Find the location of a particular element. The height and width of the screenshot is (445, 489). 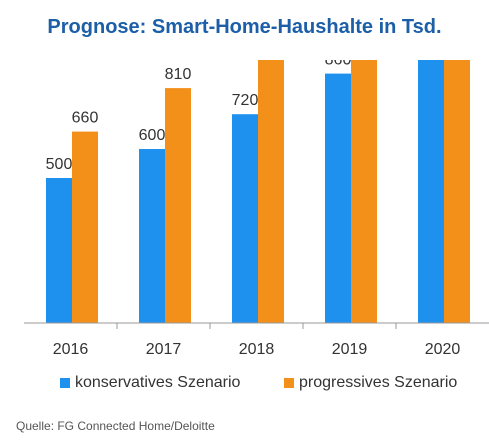

x-tick-label-2019: 2019 is located at coordinates (350, 349).